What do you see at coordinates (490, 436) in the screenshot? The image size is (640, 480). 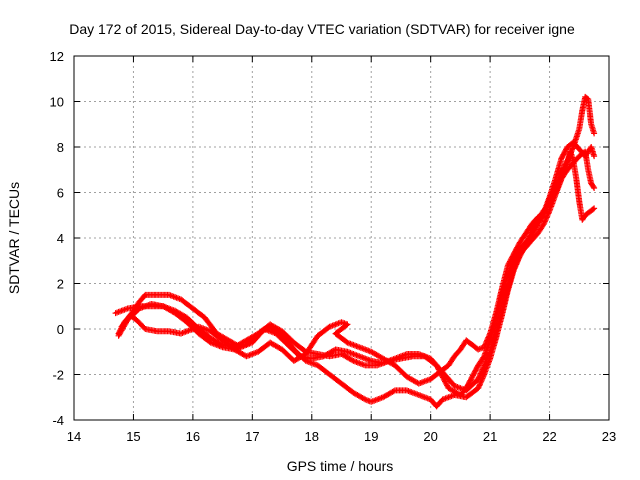 I see `x-tick-label: 21` at bounding box center [490, 436].